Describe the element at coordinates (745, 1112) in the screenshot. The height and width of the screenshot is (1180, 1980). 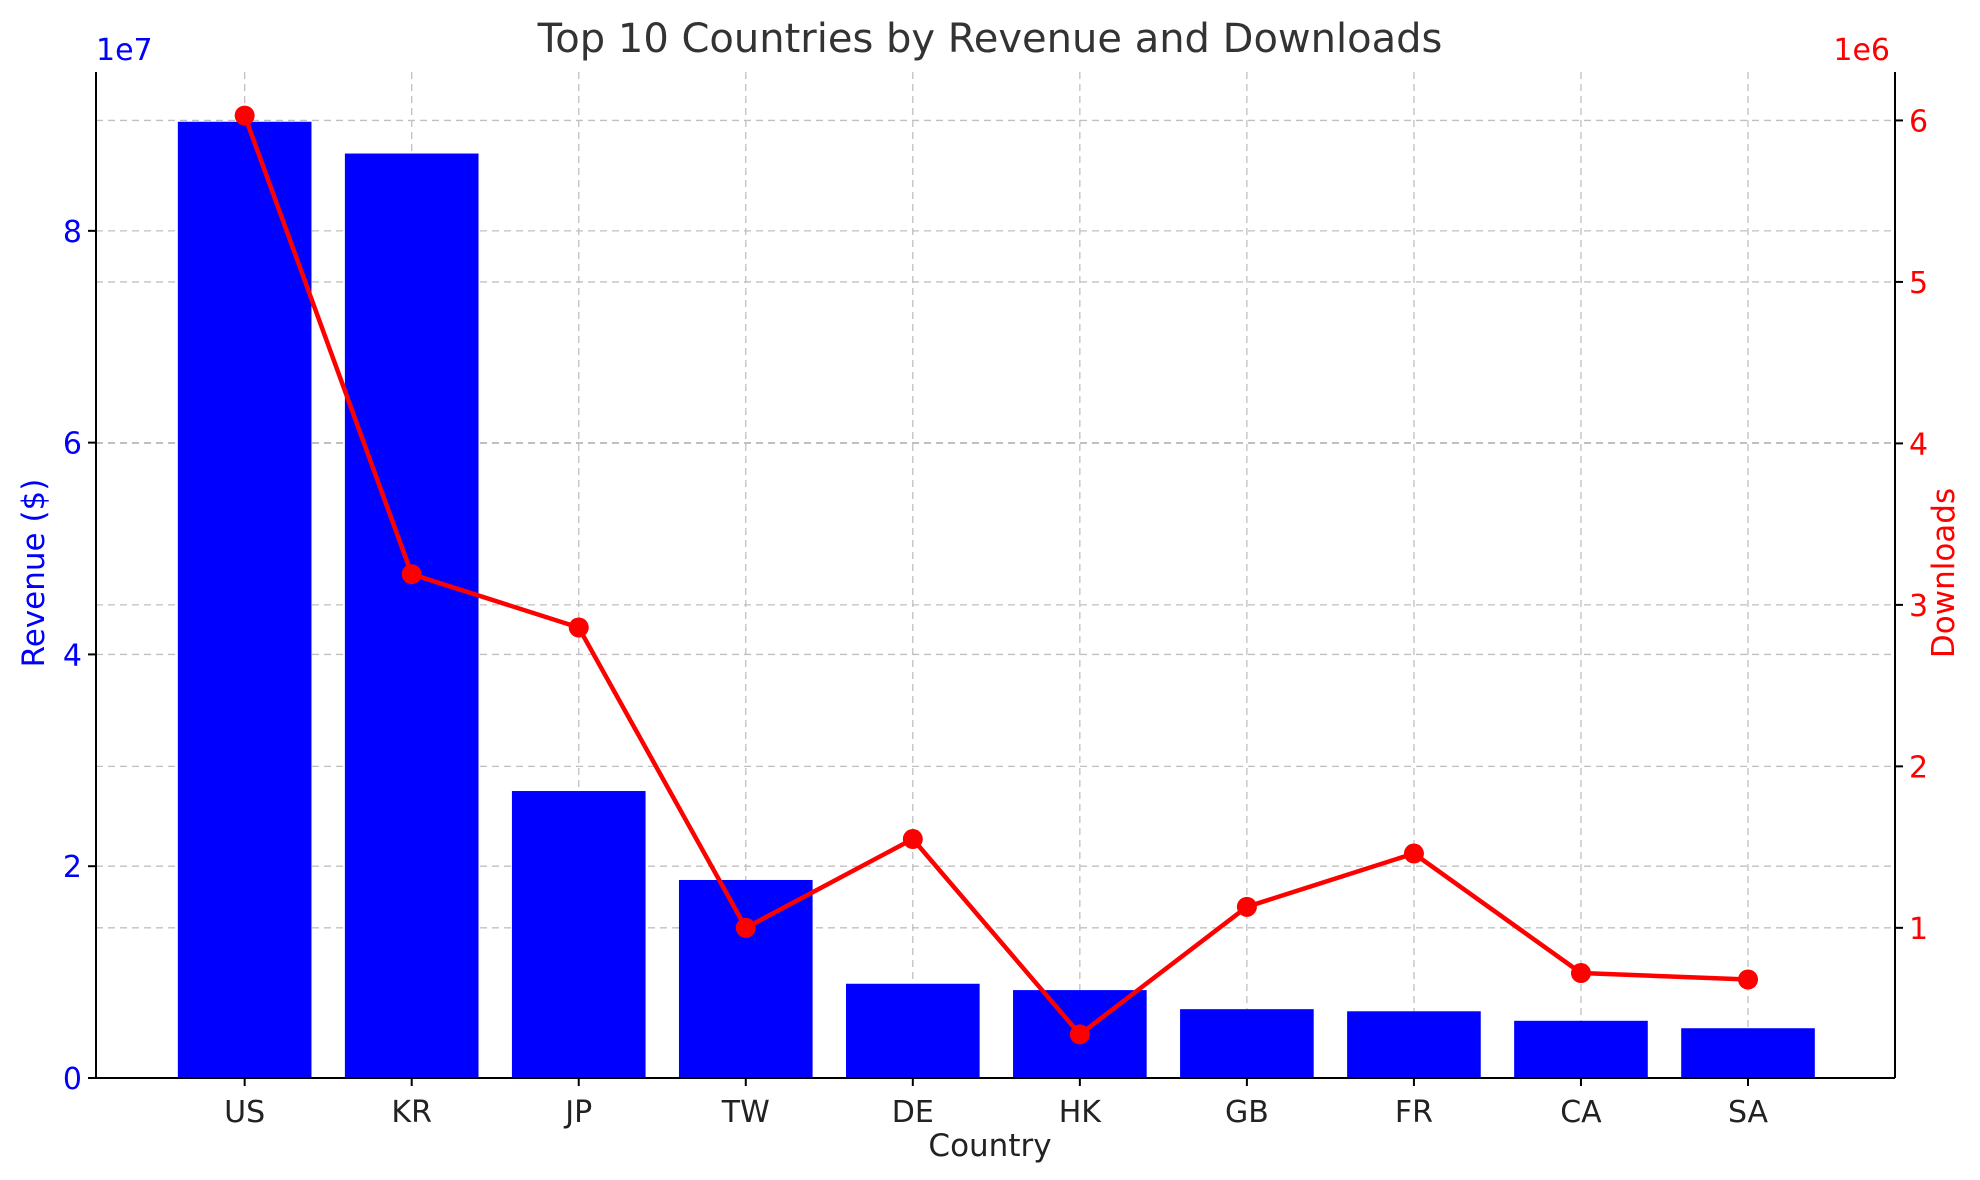
I see `x-tick-label-tw: TW` at that location.